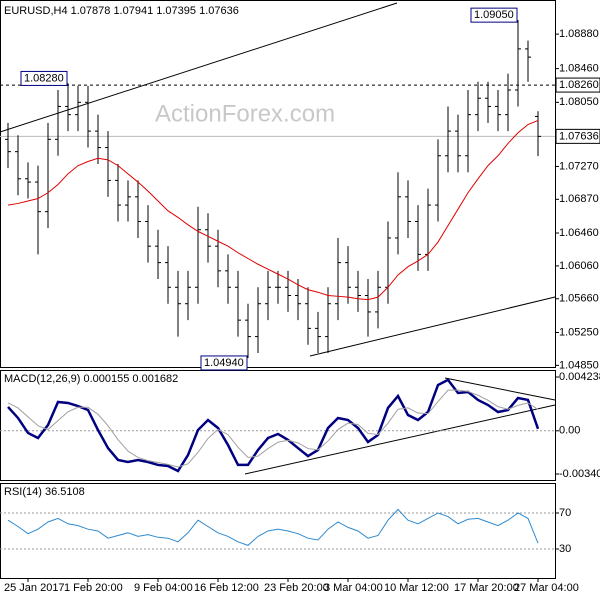 This screenshot has height=600, width=600. I want to click on rsi-panel, so click(278, 531).